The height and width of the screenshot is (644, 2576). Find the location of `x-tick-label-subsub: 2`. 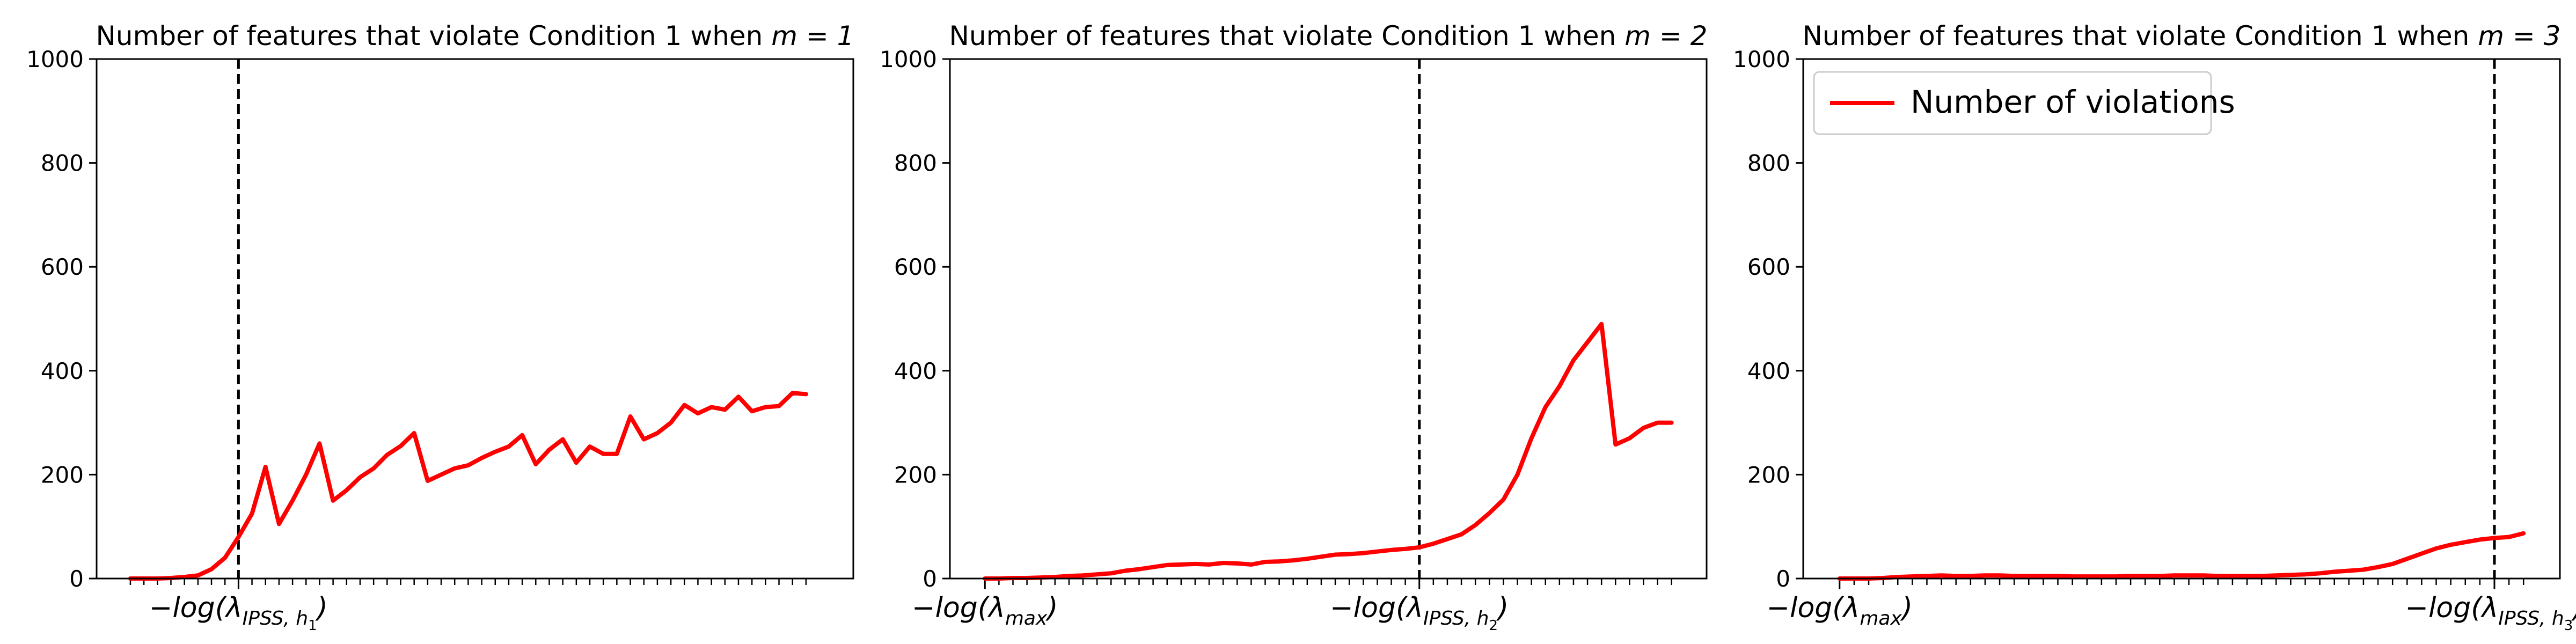

x-tick-label-subsub: 2 is located at coordinates (1493, 626).